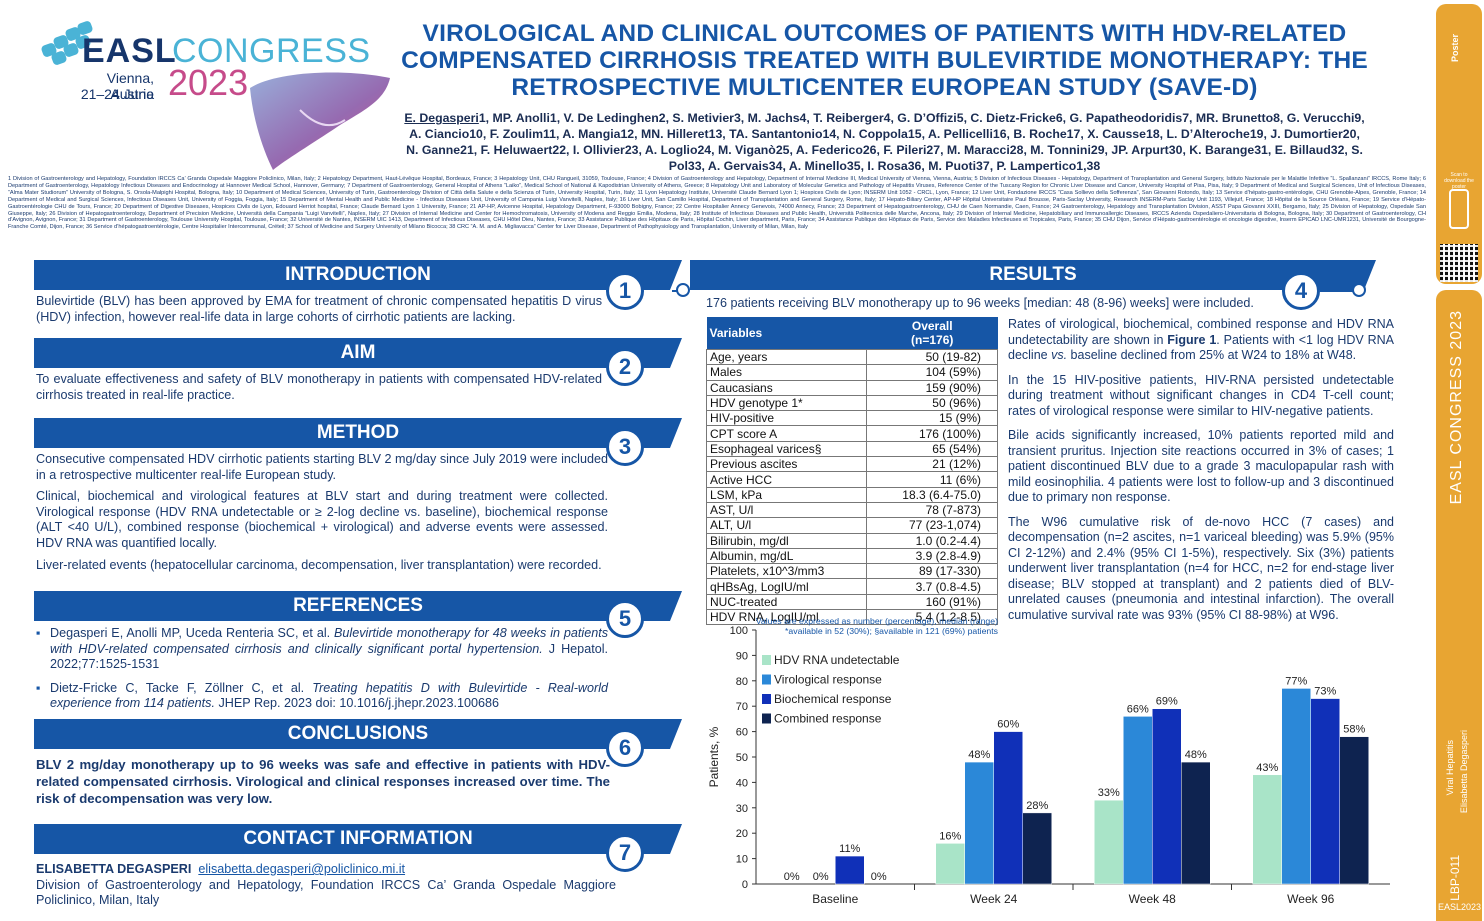 The width and height of the screenshot is (1484, 921). What do you see at coordinates (786, 510) in the screenshot?
I see `table-cell-variable: AST, U/l` at bounding box center [786, 510].